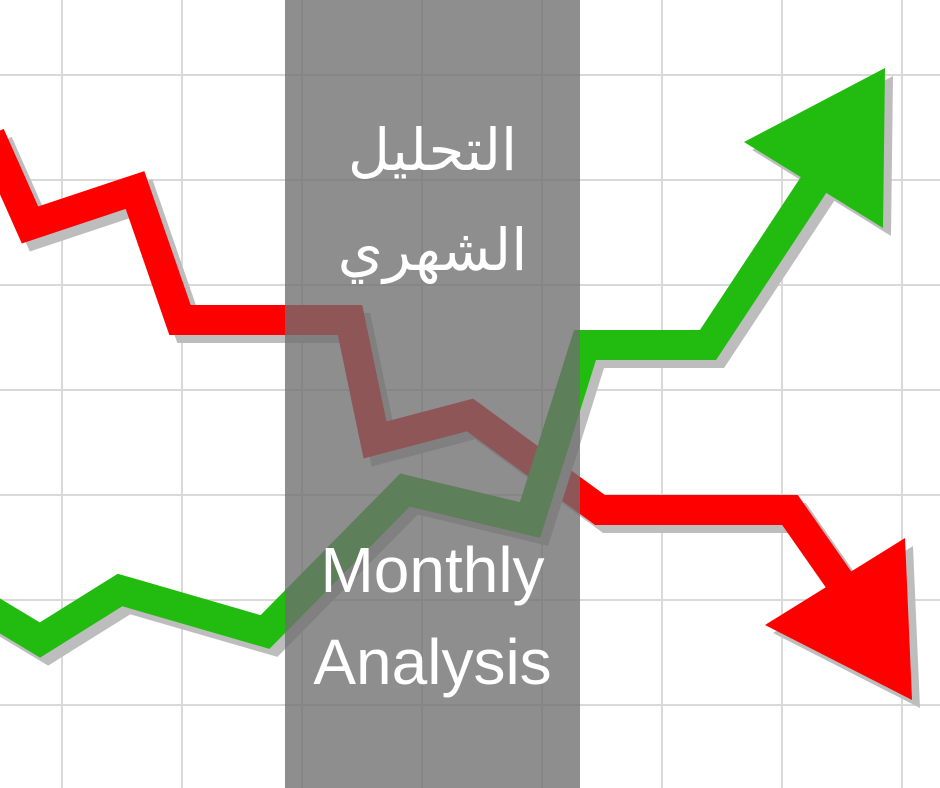 Image resolution: width=940 pixels, height=788 pixels. What do you see at coordinates (432, 662) in the screenshot?
I see `english-title-line-2: Analysis` at bounding box center [432, 662].